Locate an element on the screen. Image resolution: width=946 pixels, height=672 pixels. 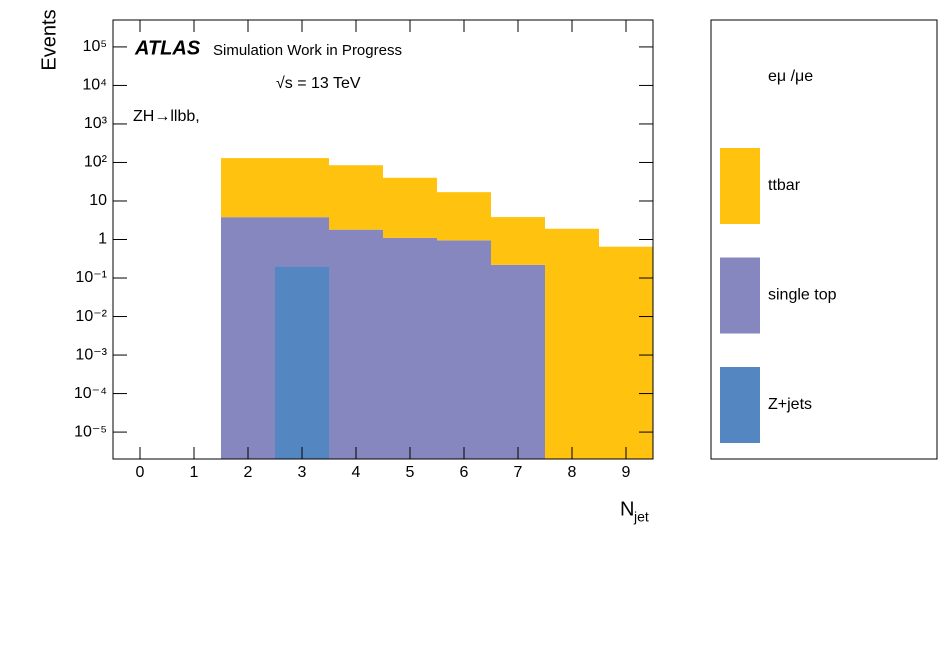
x-tick-label: 3 is located at coordinates (302, 472).